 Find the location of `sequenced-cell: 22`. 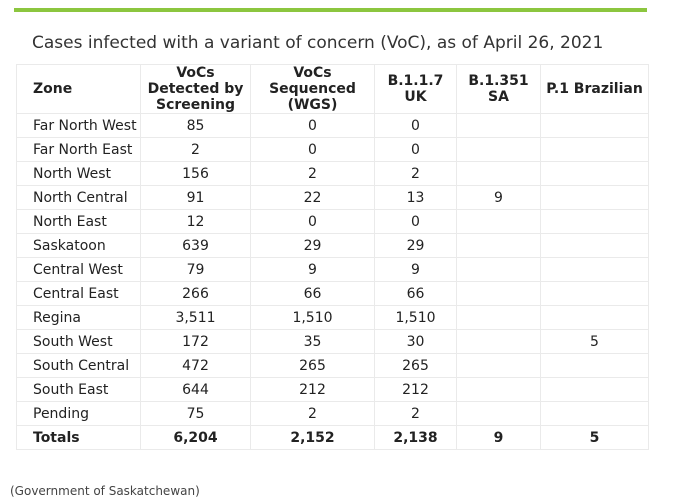

sequenced-cell: 22 is located at coordinates (312, 197).